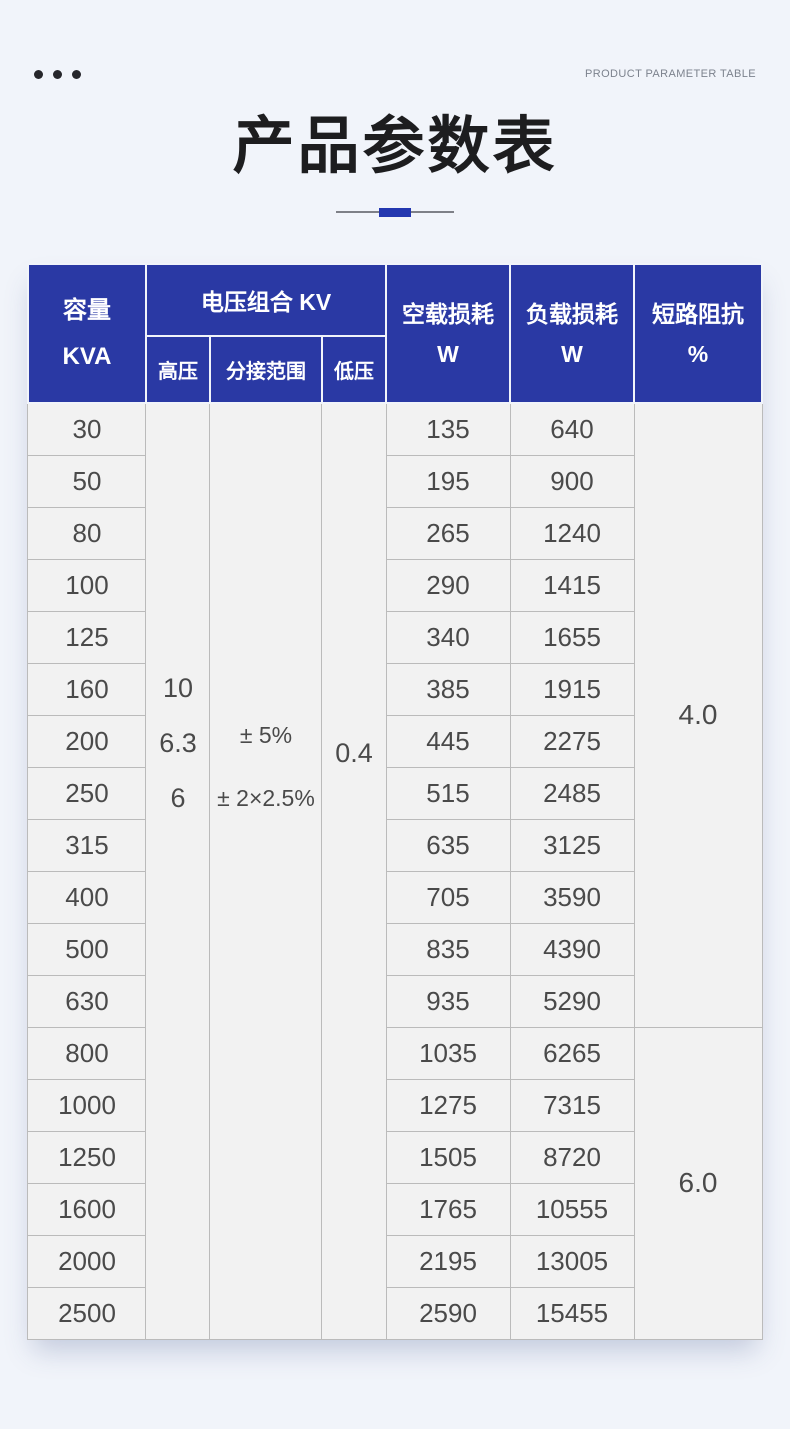 This screenshot has width=790, height=1429. Describe the element at coordinates (86, 310) in the screenshot. I see `col-header-capacity-line1: 容量` at that location.